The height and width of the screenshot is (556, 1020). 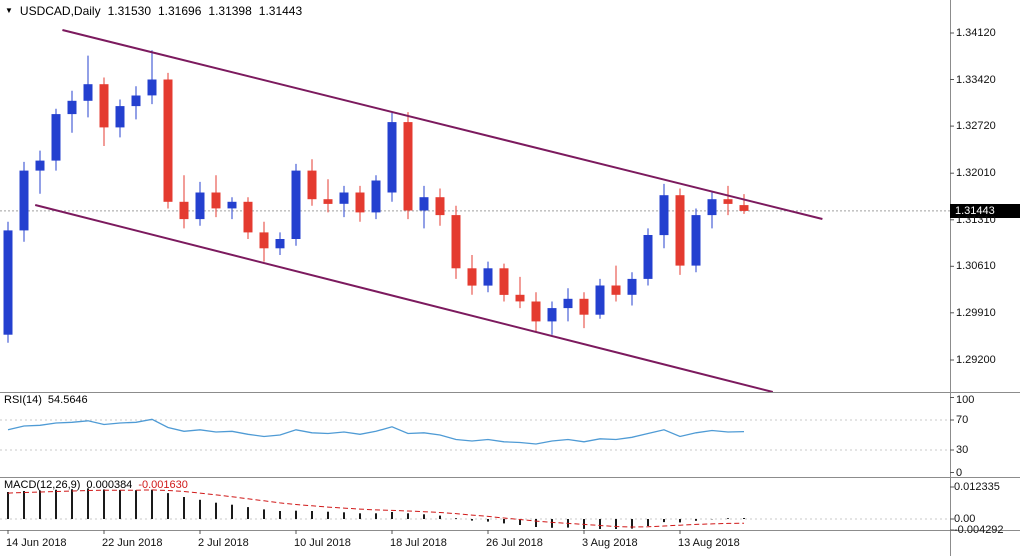 What do you see at coordinates (9, 10) in the screenshot?
I see `symbol-marker-icon: ▼` at bounding box center [9, 10].